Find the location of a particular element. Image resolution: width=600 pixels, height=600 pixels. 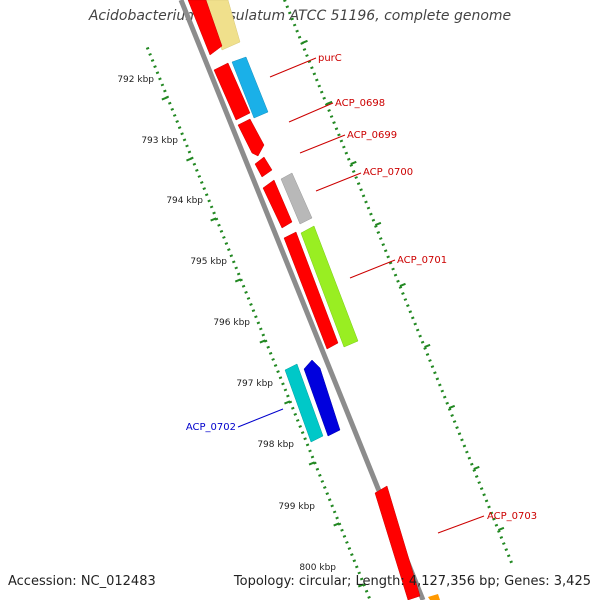

scale-label: 792 kbp is located at coordinates (135, 80).